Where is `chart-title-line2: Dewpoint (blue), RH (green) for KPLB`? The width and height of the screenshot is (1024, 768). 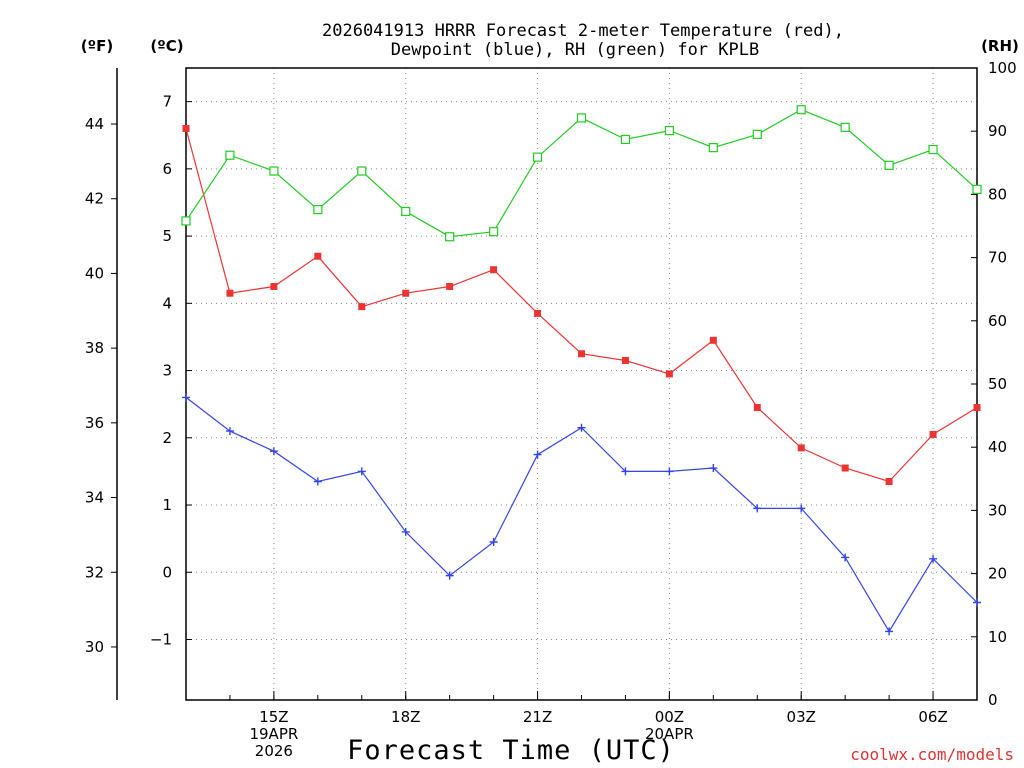
chart-title-line2: Dewpoint (blue), RH (green) for KPLB is located at coordinates (575, 50).